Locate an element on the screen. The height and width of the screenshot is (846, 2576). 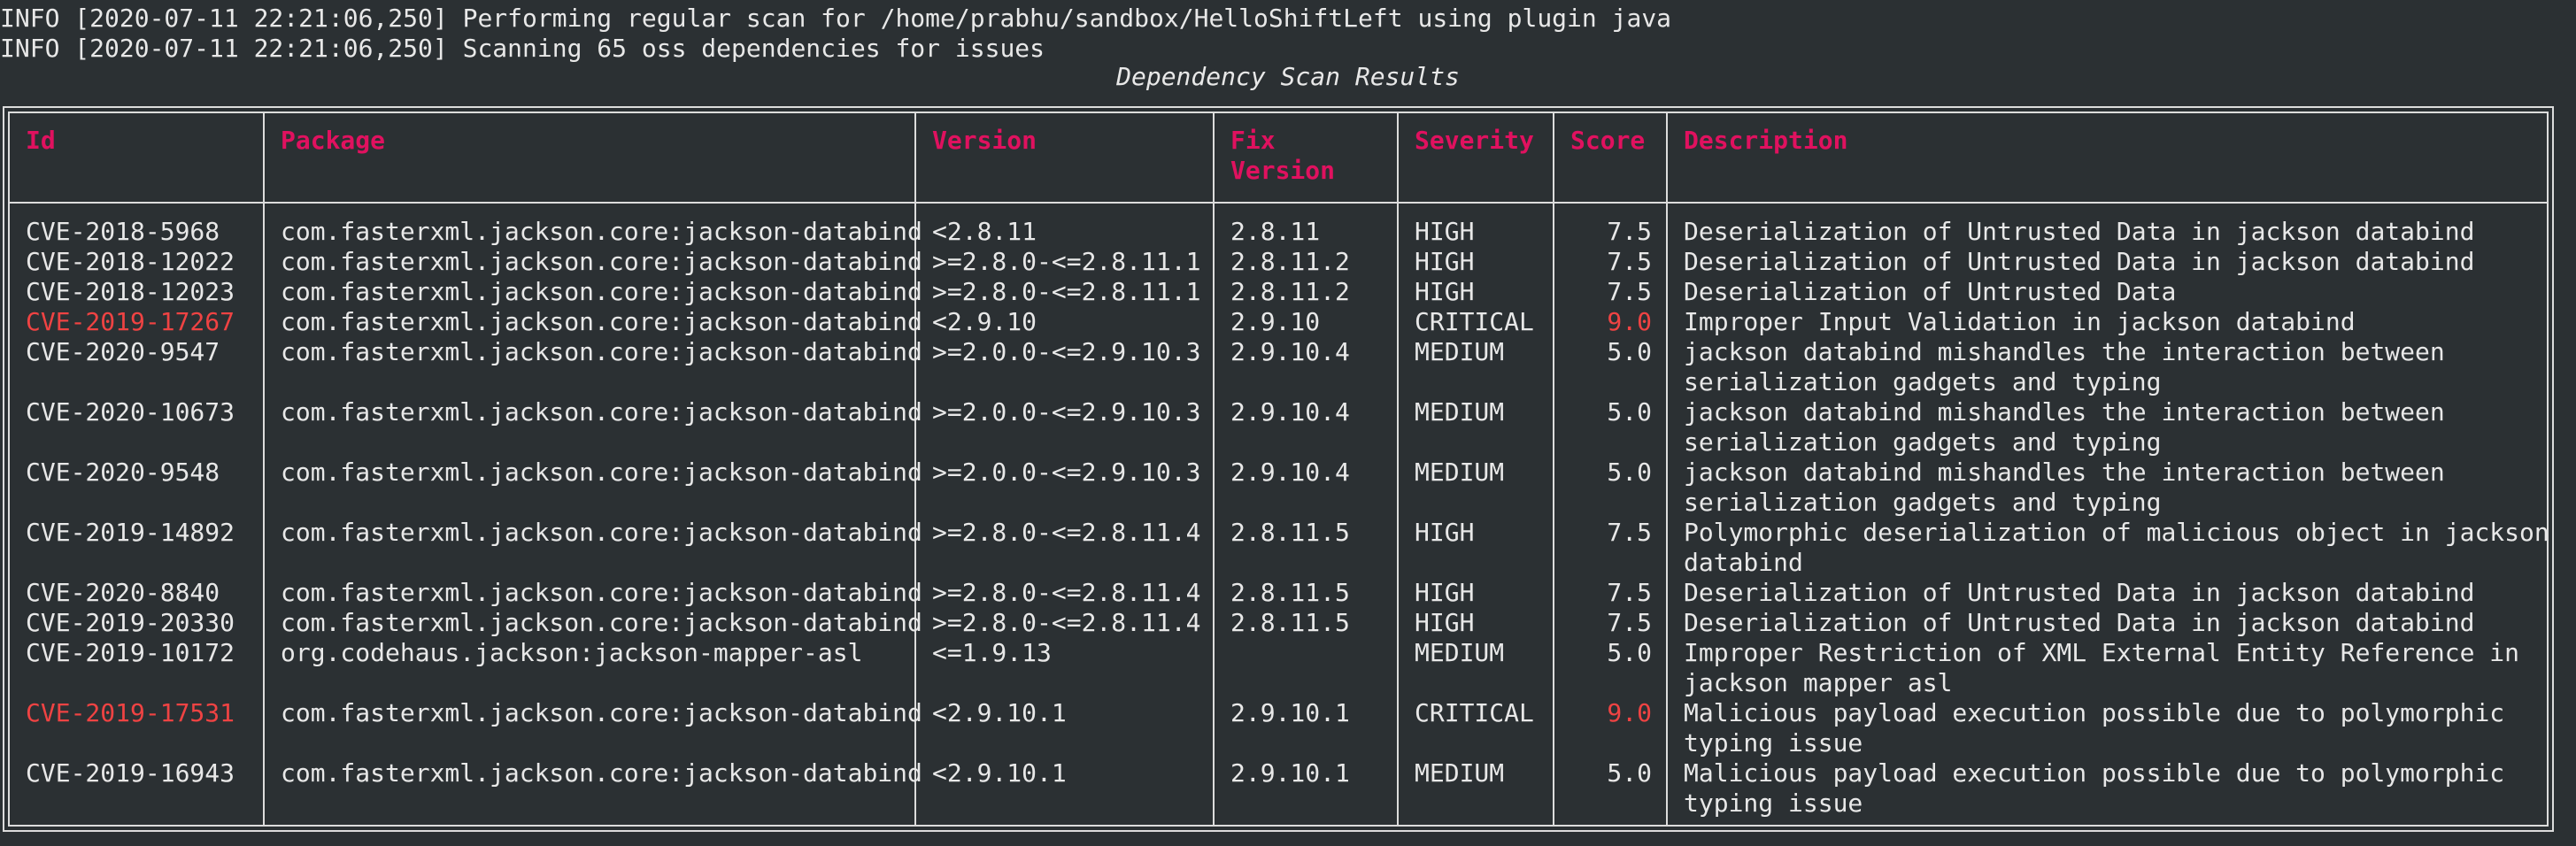
column-header-id: Id is located at coordinates (41, 140).